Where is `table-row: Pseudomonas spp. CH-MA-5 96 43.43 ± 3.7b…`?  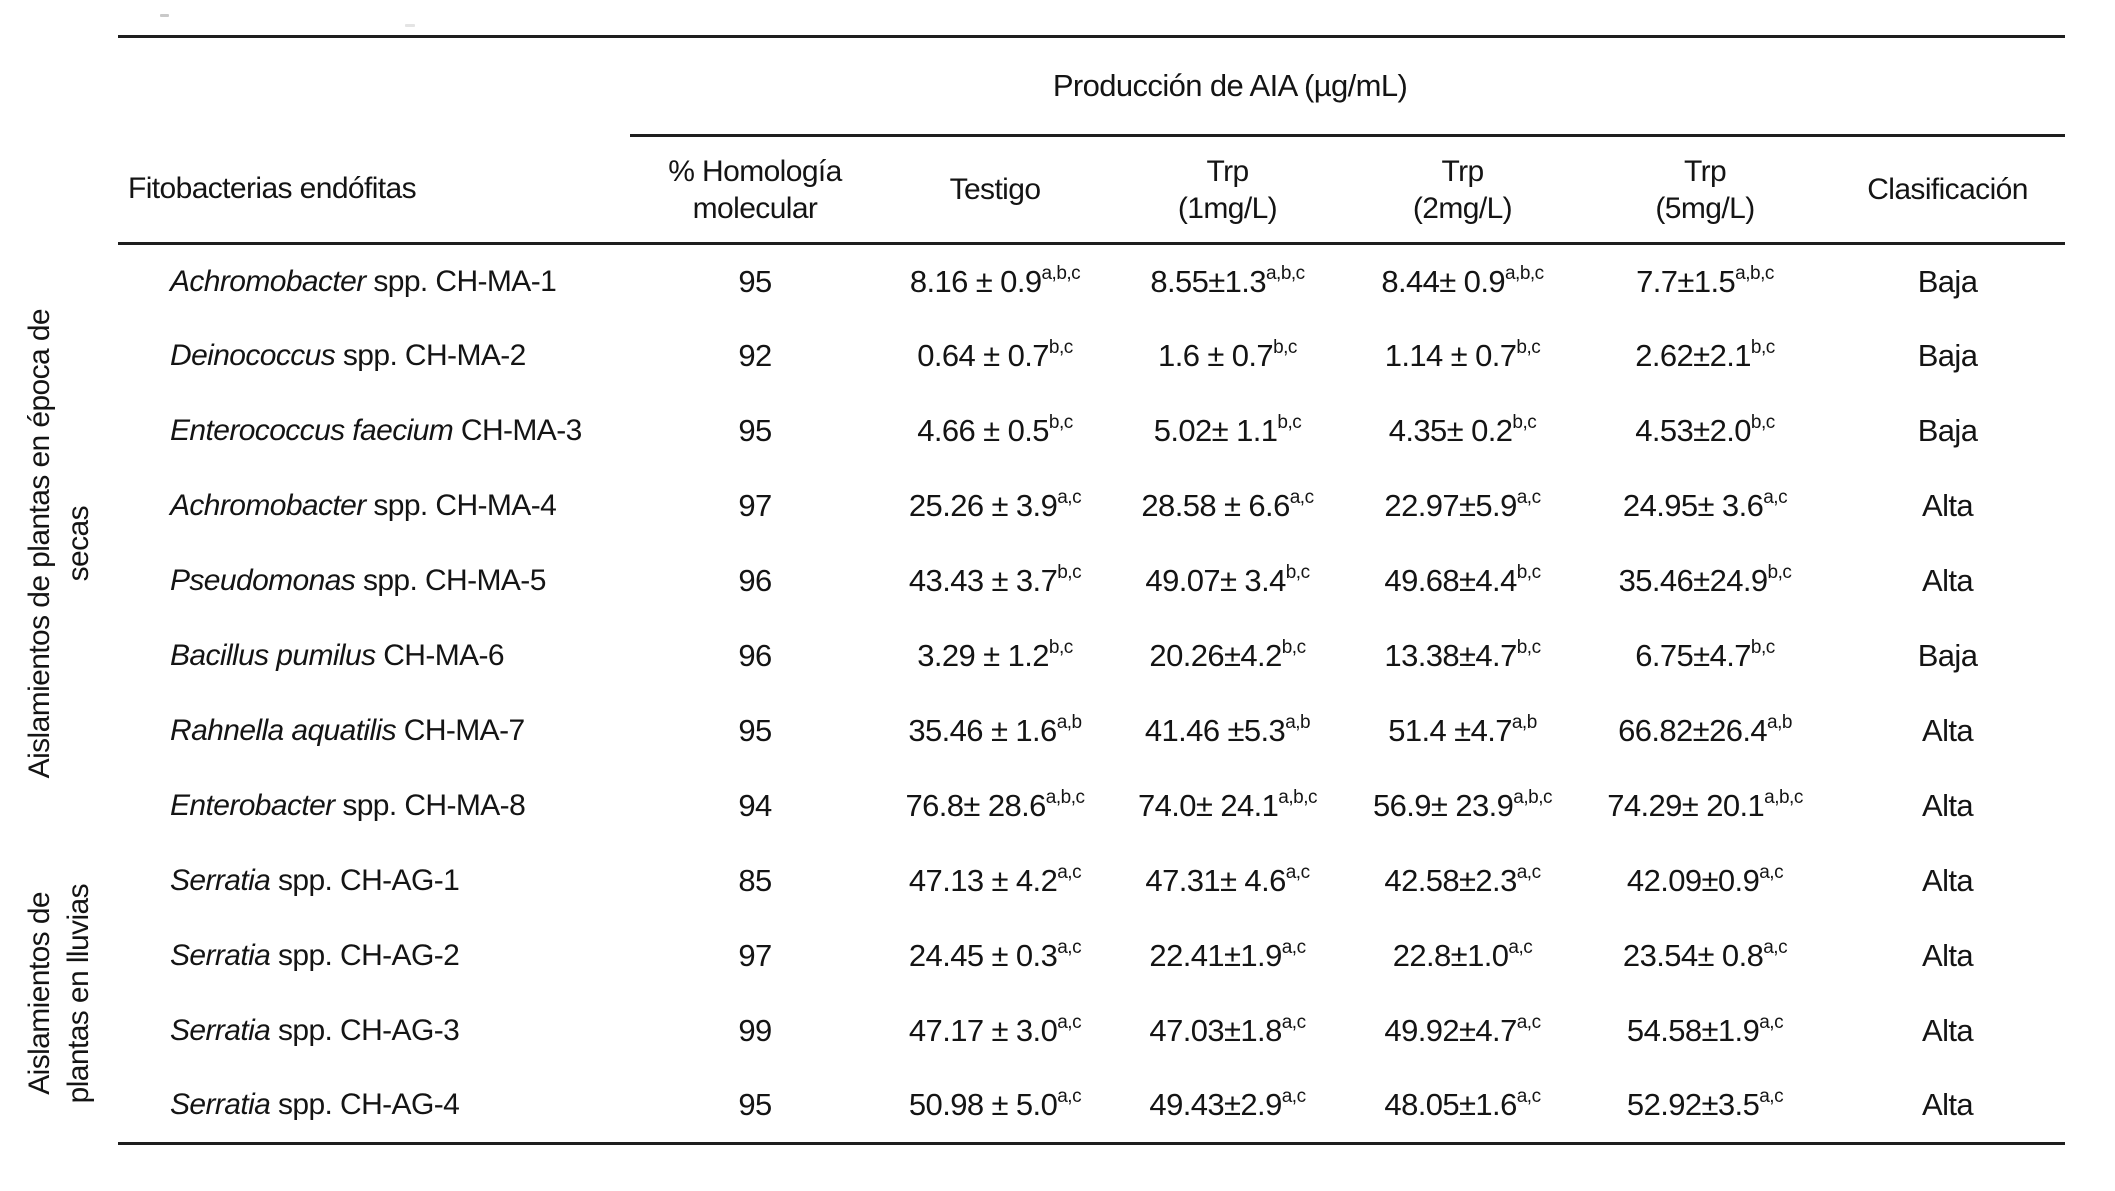 table-row: Pseudomonas spp. CH-MA-5 96 43.43 ± 3.7b… is located at coordinates (1032, 581).